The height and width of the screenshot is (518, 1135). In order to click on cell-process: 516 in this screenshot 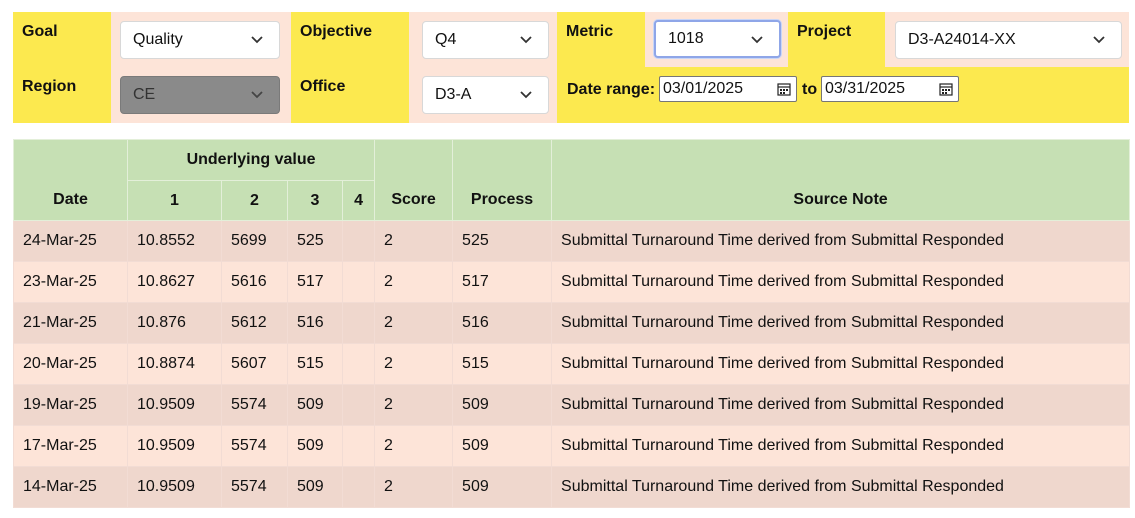, I will do `click(502, 323)`.